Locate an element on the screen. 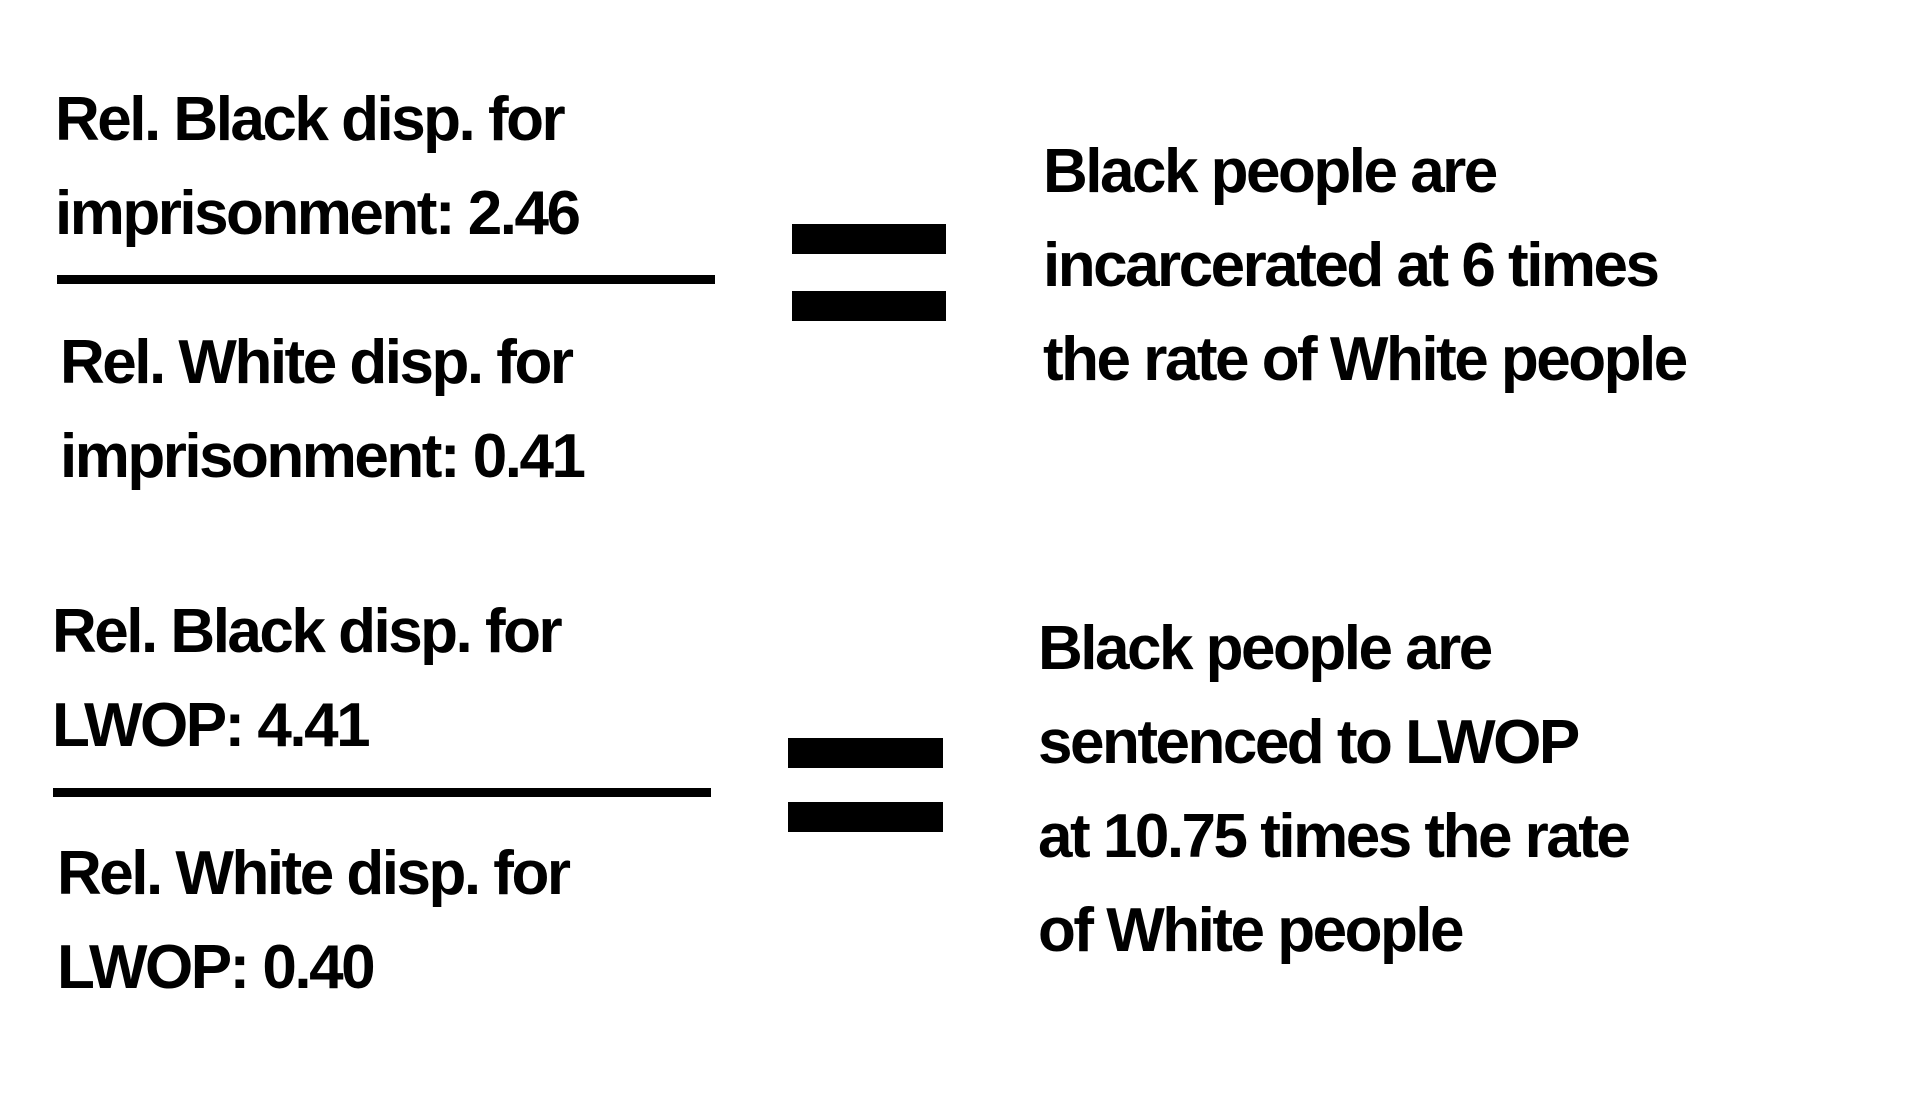 The image size is (1920, 1111). equation-2-result-line-4: of White people is located at coordinates (1251, 930).